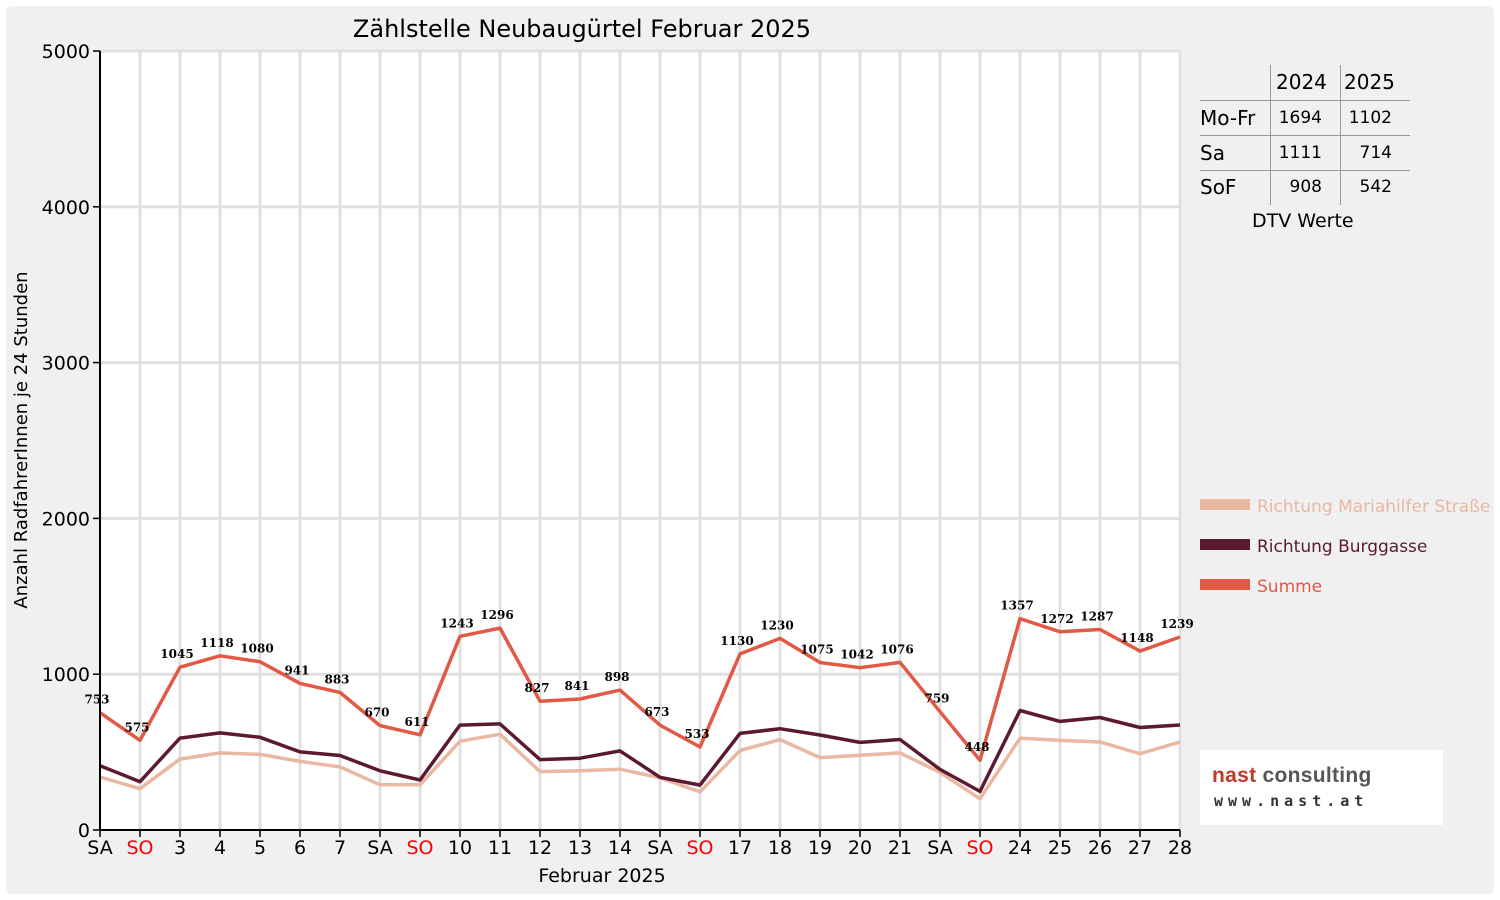 This screenshot has width=1500, height=900. Describe the element at coordinates (856, 655) in the screenshot. I see `data-label: 1042` at that location.